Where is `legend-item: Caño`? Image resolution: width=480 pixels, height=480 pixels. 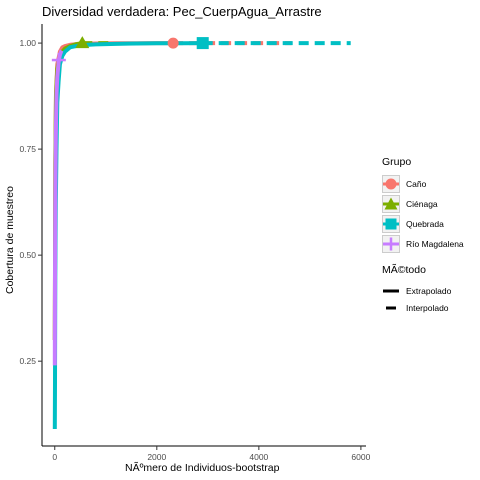
legend-item: Caño is located at coordinates (423, 184).